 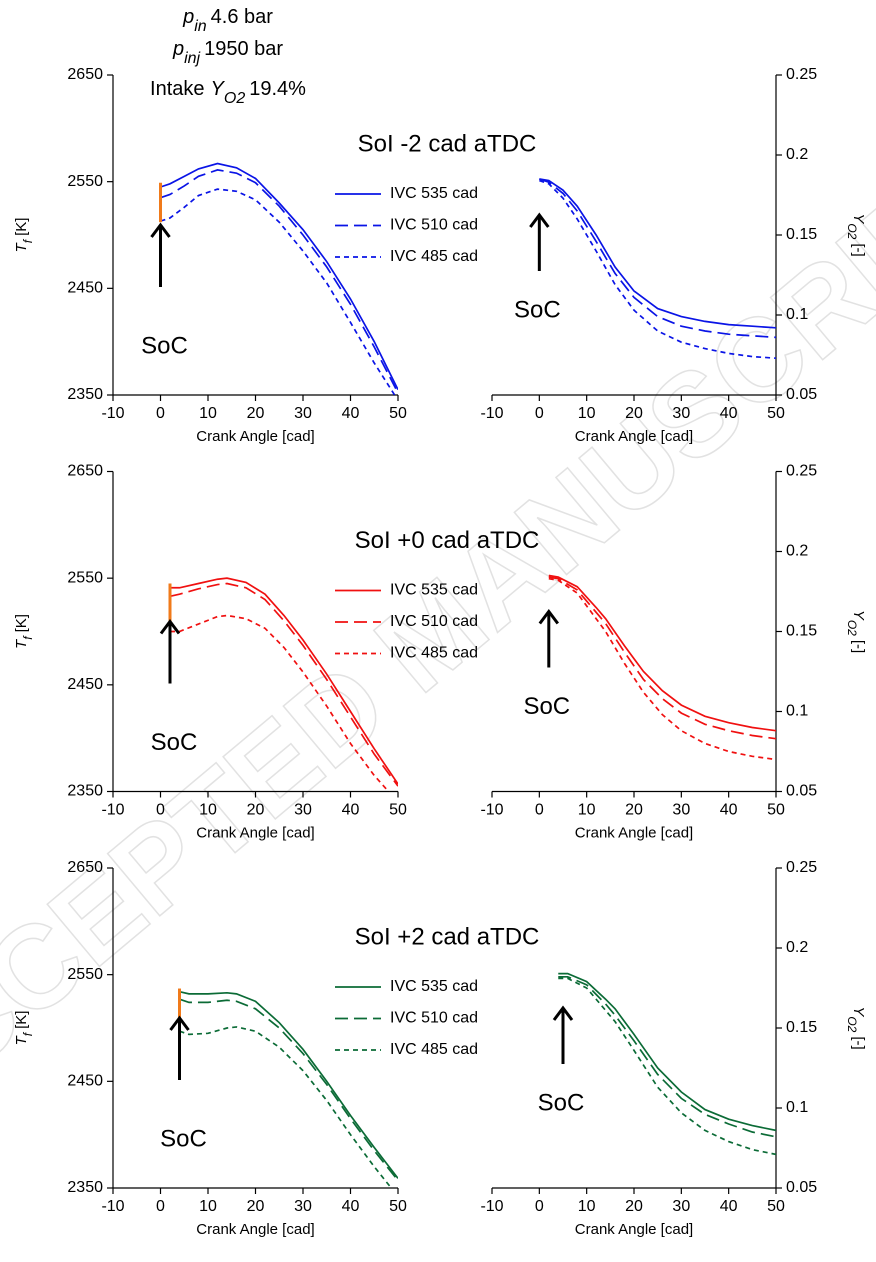 I want to click on panel-title: SoI -2 cad aTDC, so click(x=447, y=143).